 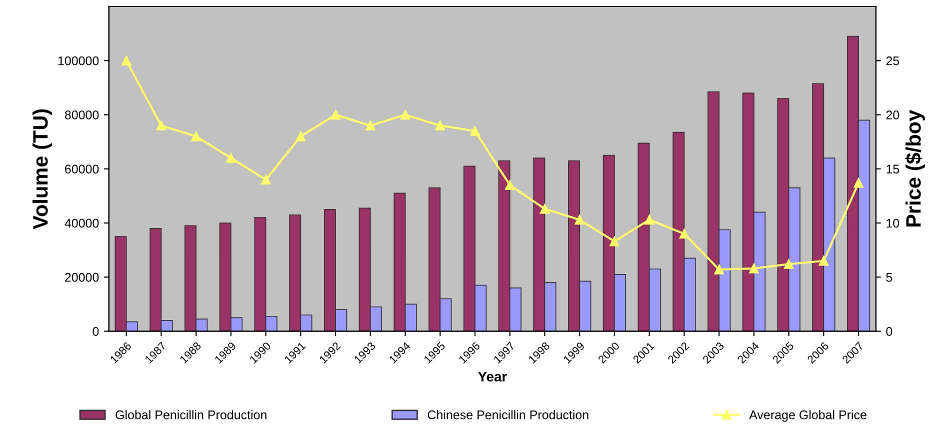 What do you see at coordinates (893, 169) in the screenshot?
I see `y2-tick-label: 15` at bounding box center [893, 169].